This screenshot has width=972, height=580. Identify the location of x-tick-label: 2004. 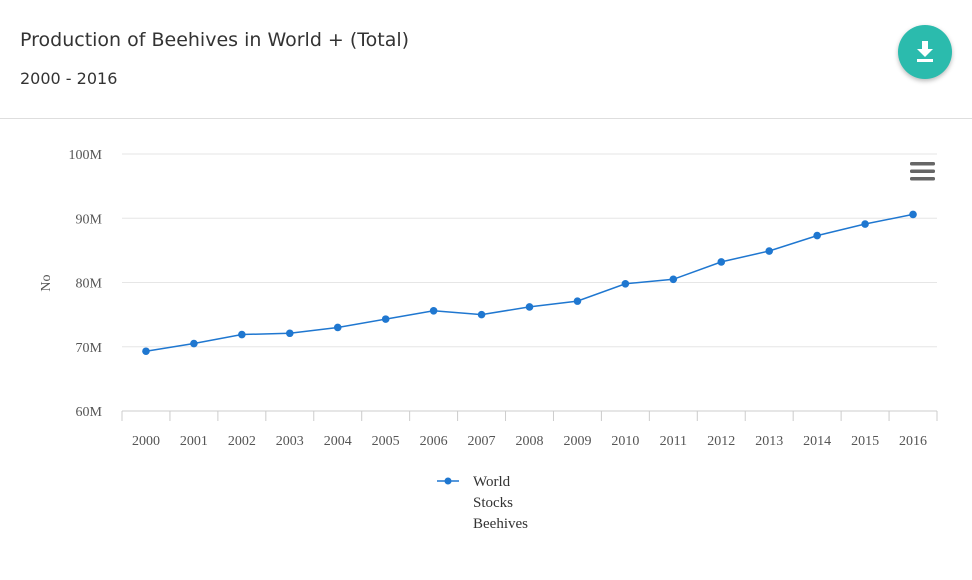
(338, 441).